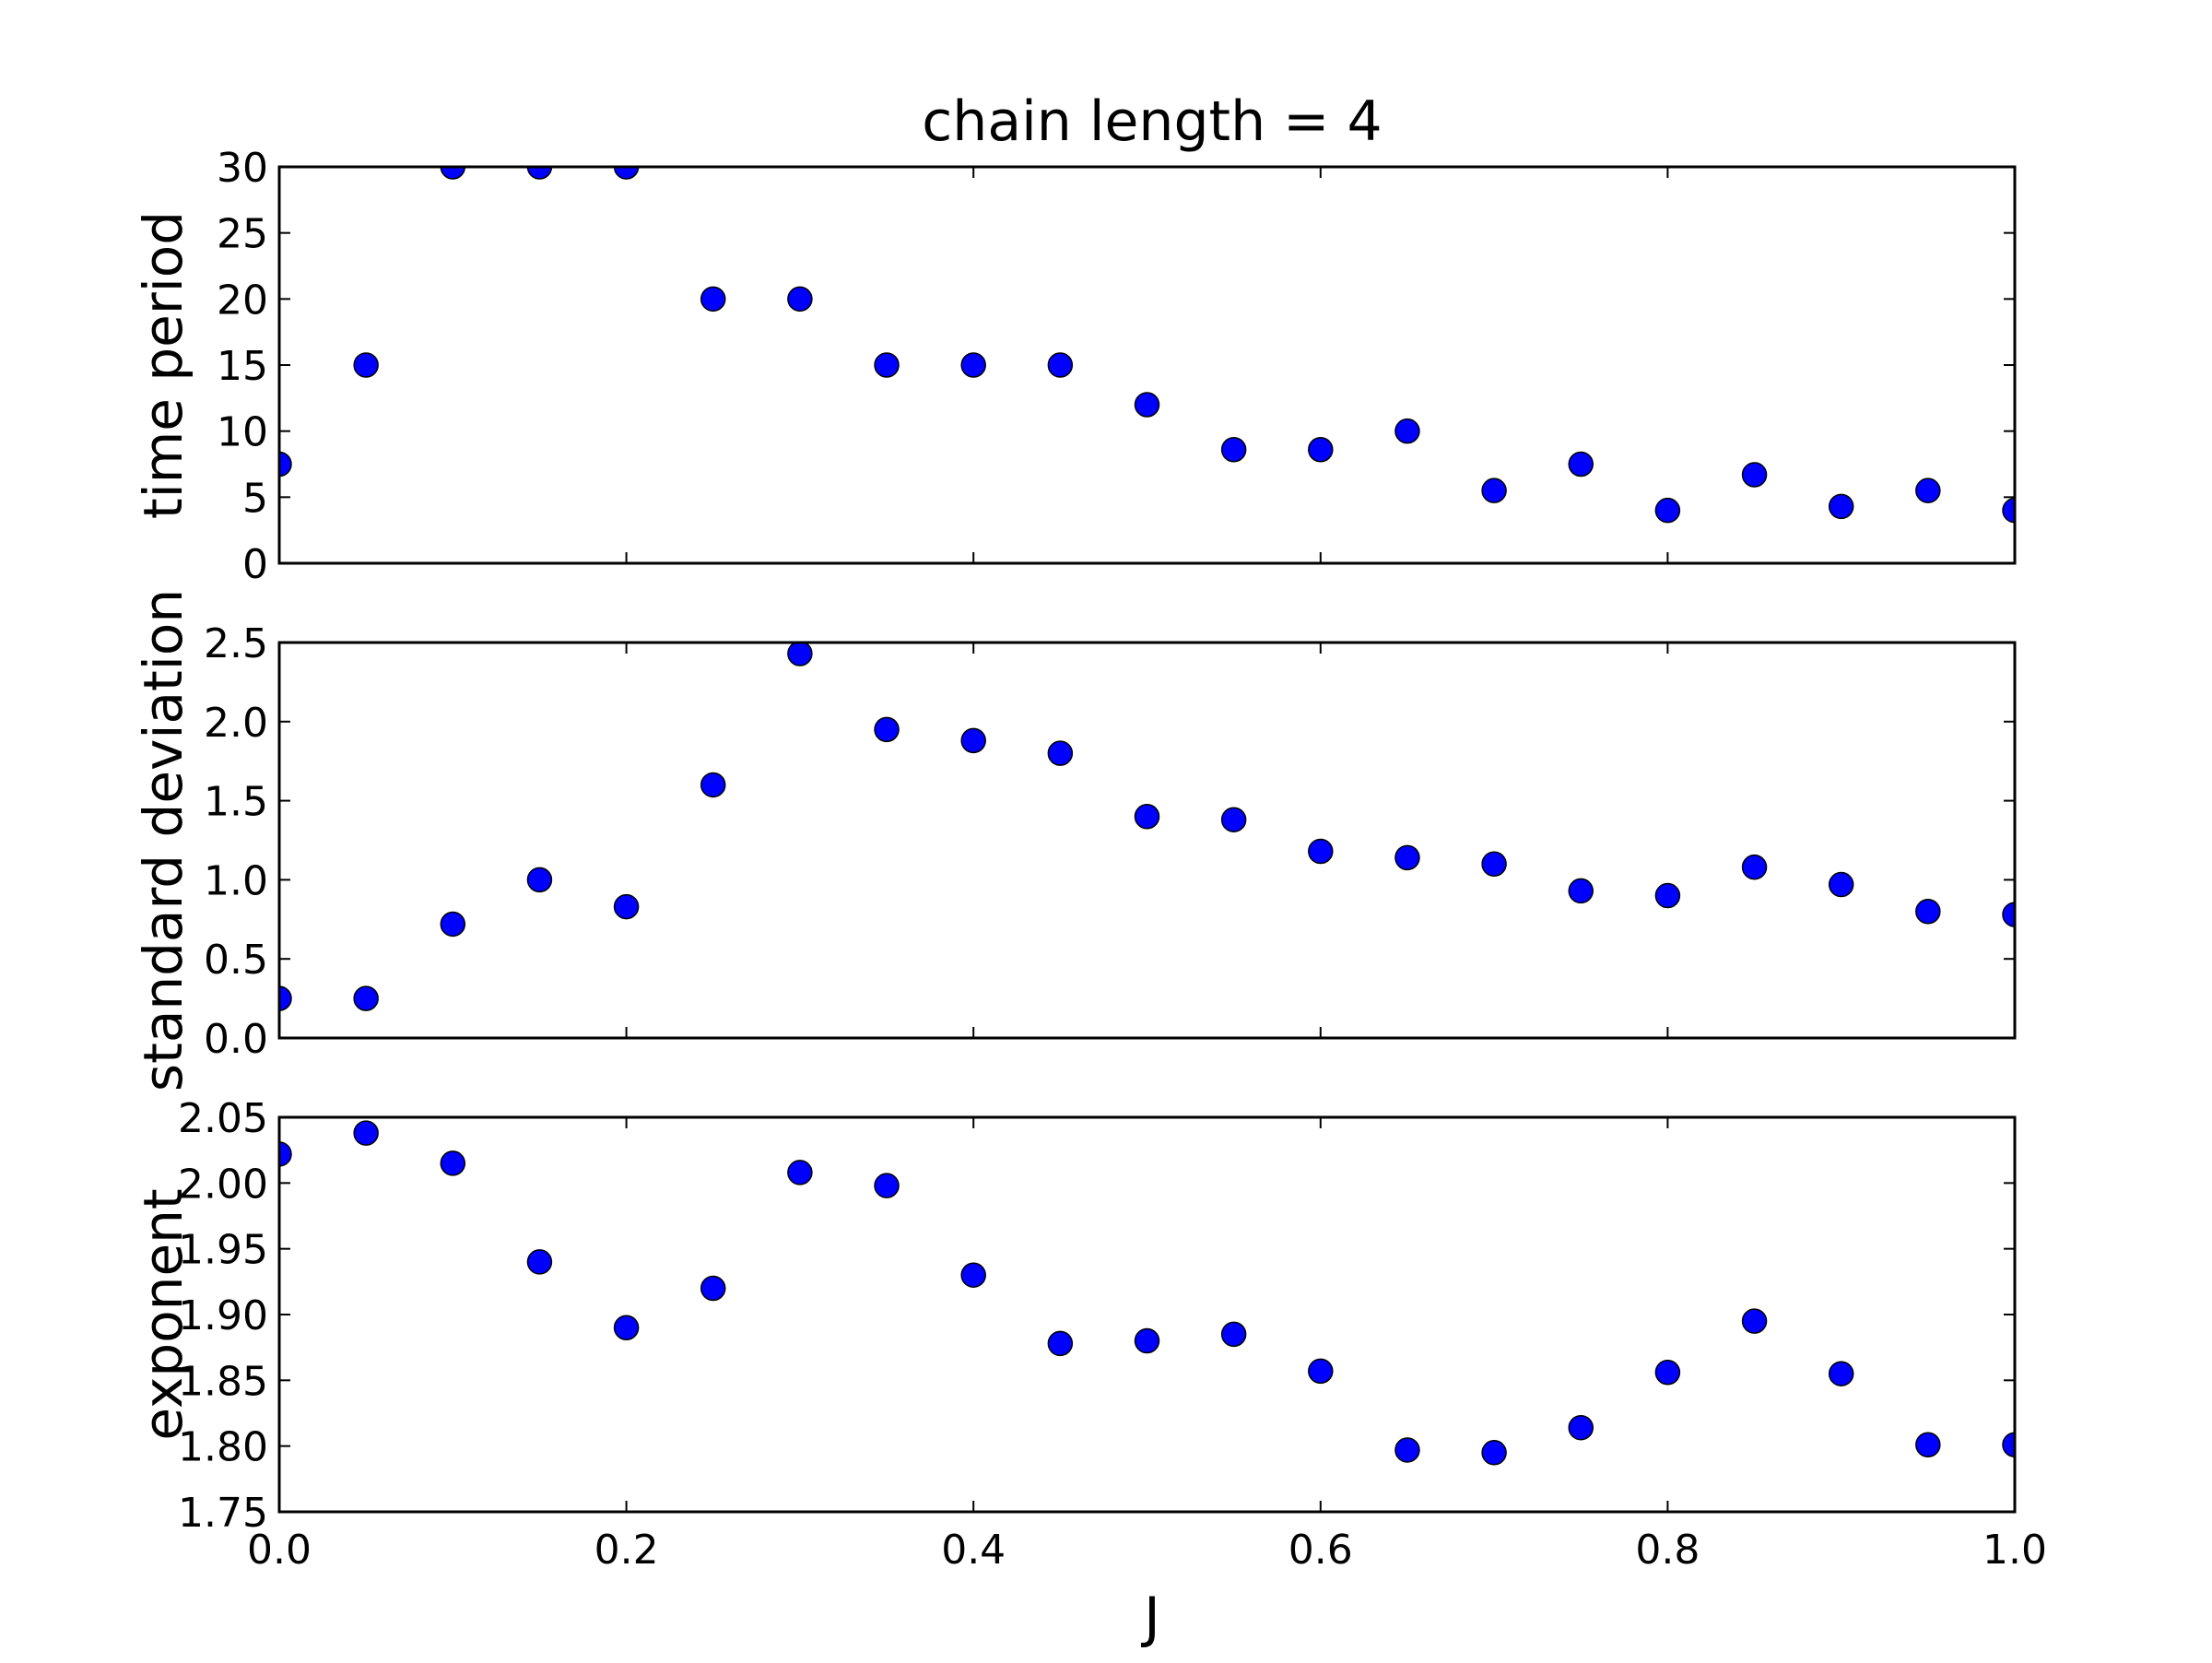 Image resolution: width=2212 pixels, height=1663 pixels. I want to click on y-tick-label: 2.05, so click(223, 1118).